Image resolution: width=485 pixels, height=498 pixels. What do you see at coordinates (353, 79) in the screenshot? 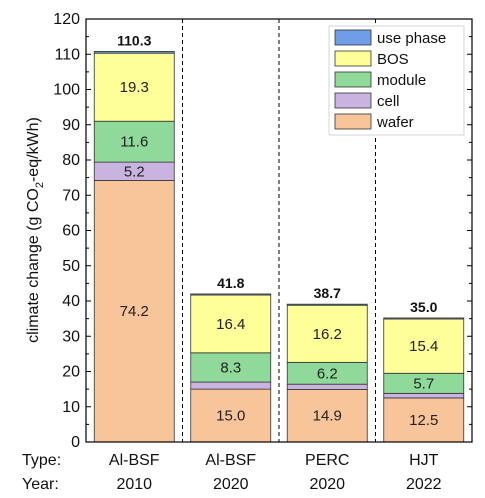
I see `legend-swatch-module` at bounding box center [353, 79].